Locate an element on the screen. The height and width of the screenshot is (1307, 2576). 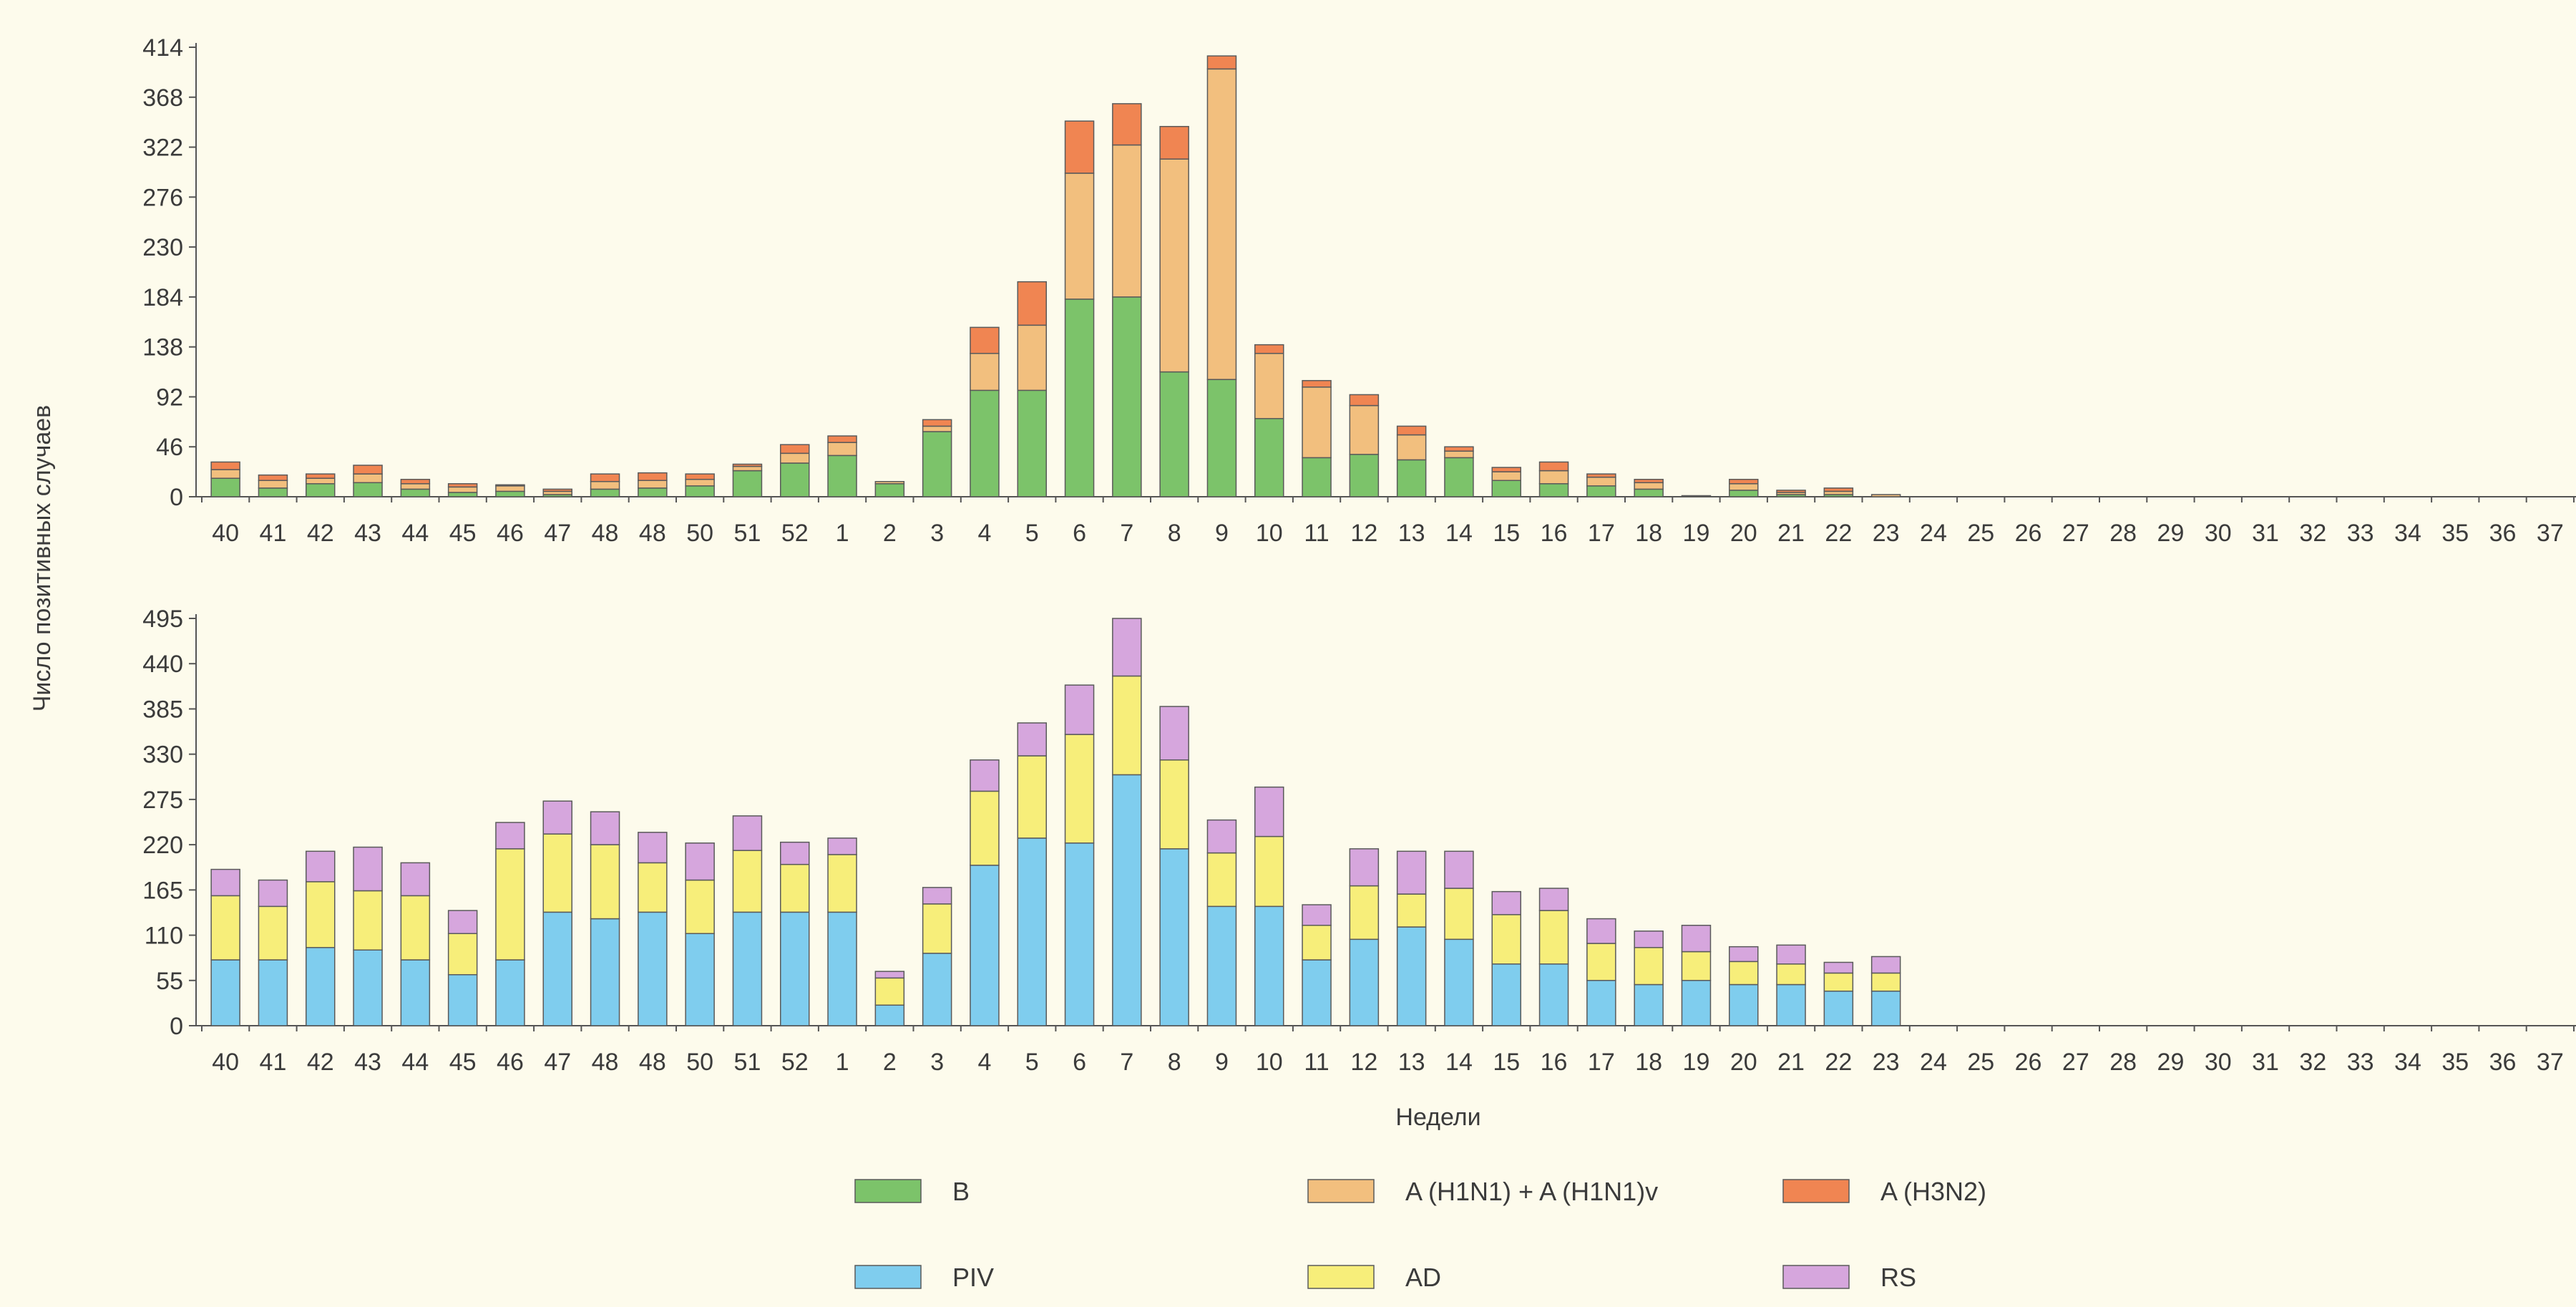
x-tick-label: 20 is located at coordinates (1743, 533).